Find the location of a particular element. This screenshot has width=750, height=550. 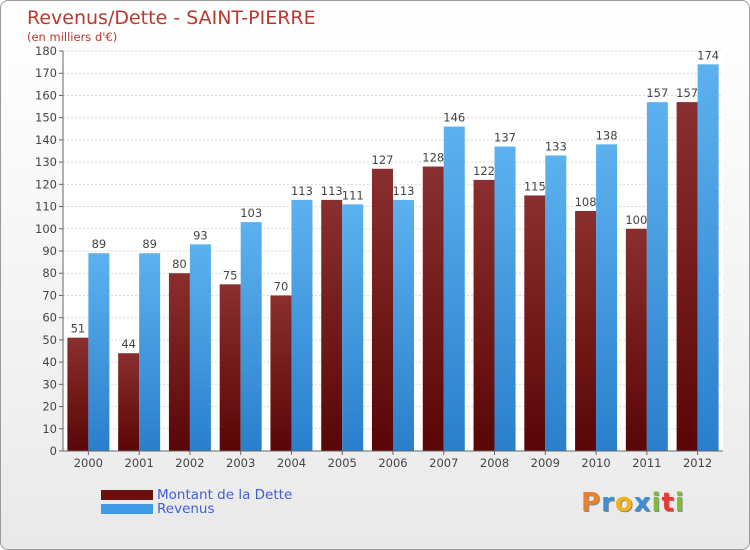

x-tick-label: 2005 is located at coordinates (342, 463).